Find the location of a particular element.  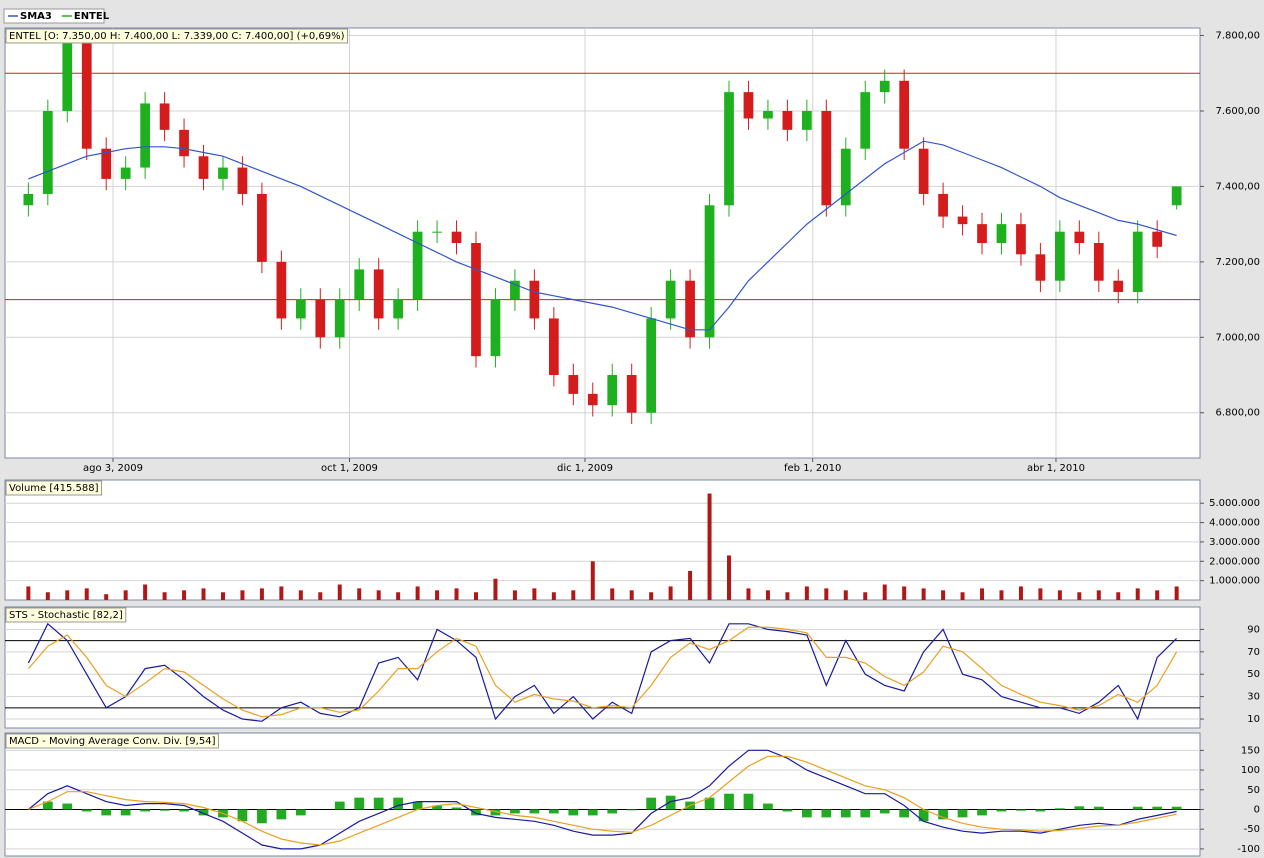

y-tick-label: 5.000.000 is located at coordinates (1234, 503).